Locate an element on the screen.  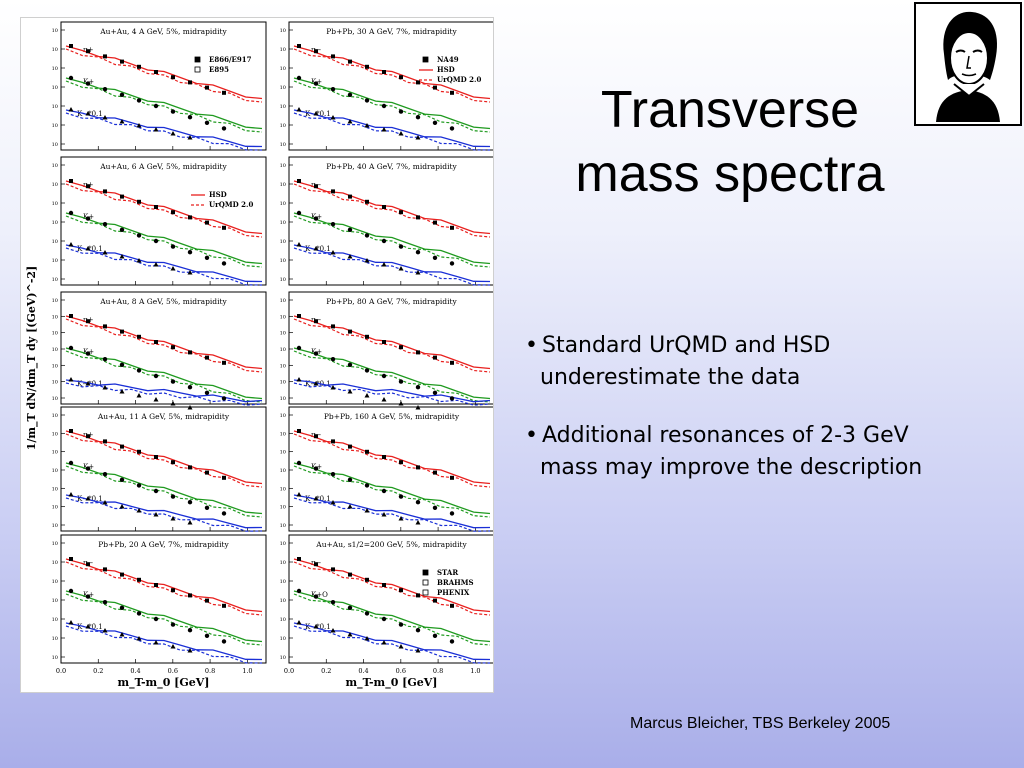
panel-label: Au+Au, 8 A GeV, 5%, midrapidity is located at coordinates (163, 301).